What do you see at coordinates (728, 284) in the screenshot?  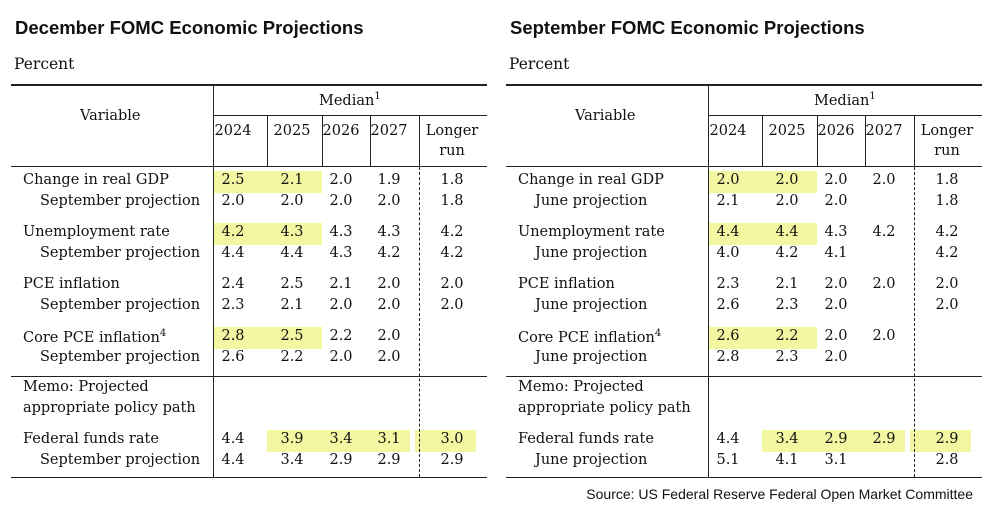 I see `value-cell: 2.3` at bounding box center [728, 284].